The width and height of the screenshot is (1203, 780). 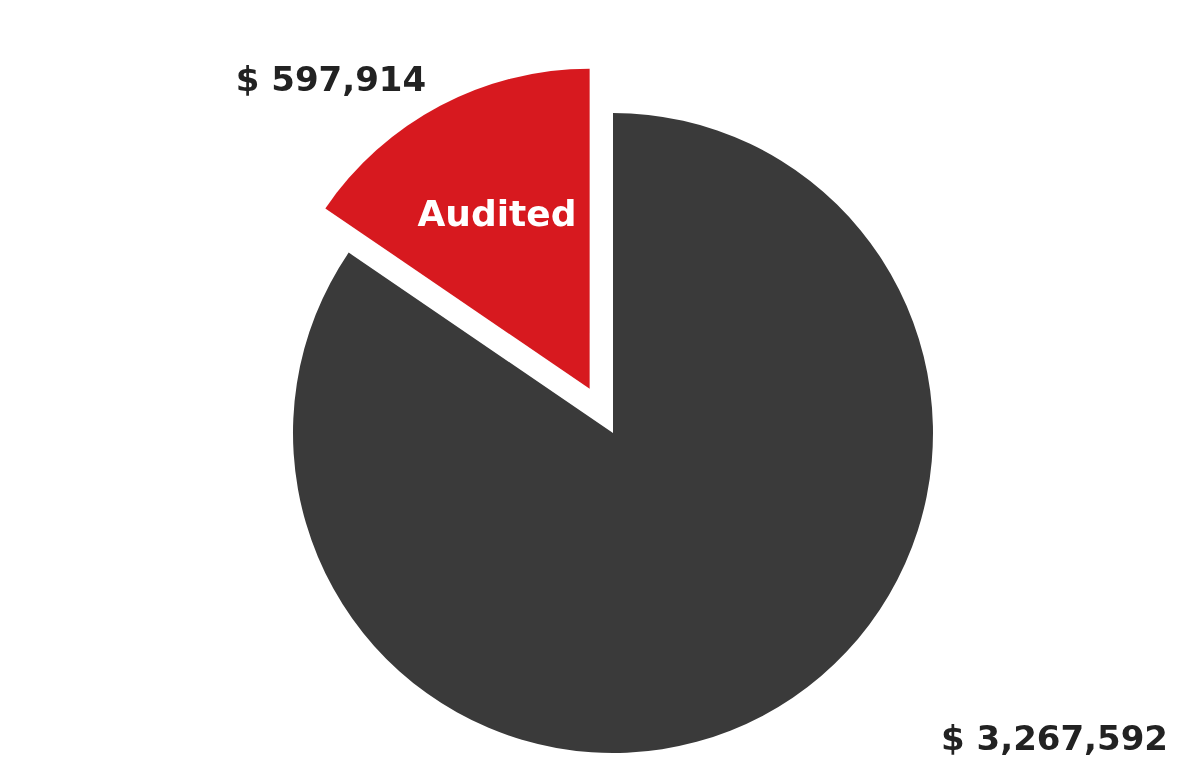 I want to click on data-label: $ 597,914, so click(x=331, y=79).